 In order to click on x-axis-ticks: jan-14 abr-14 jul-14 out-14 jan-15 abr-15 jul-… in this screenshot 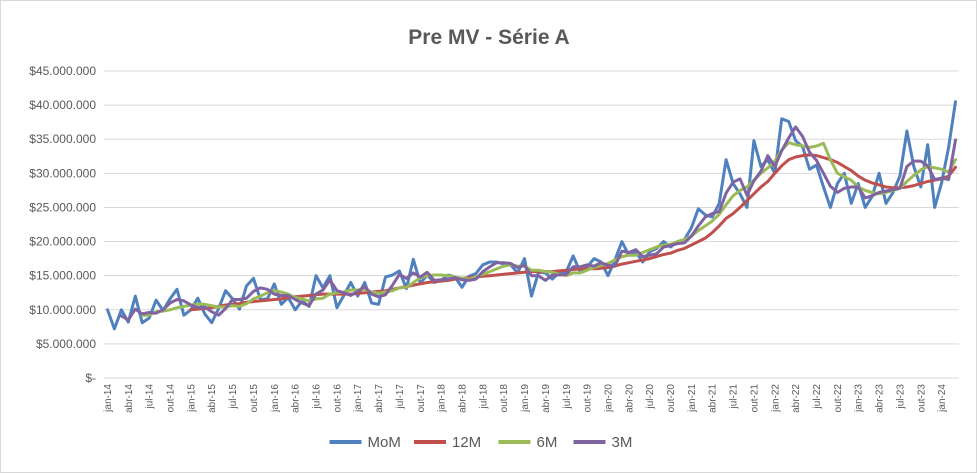, I will do `click(525, 398)`.